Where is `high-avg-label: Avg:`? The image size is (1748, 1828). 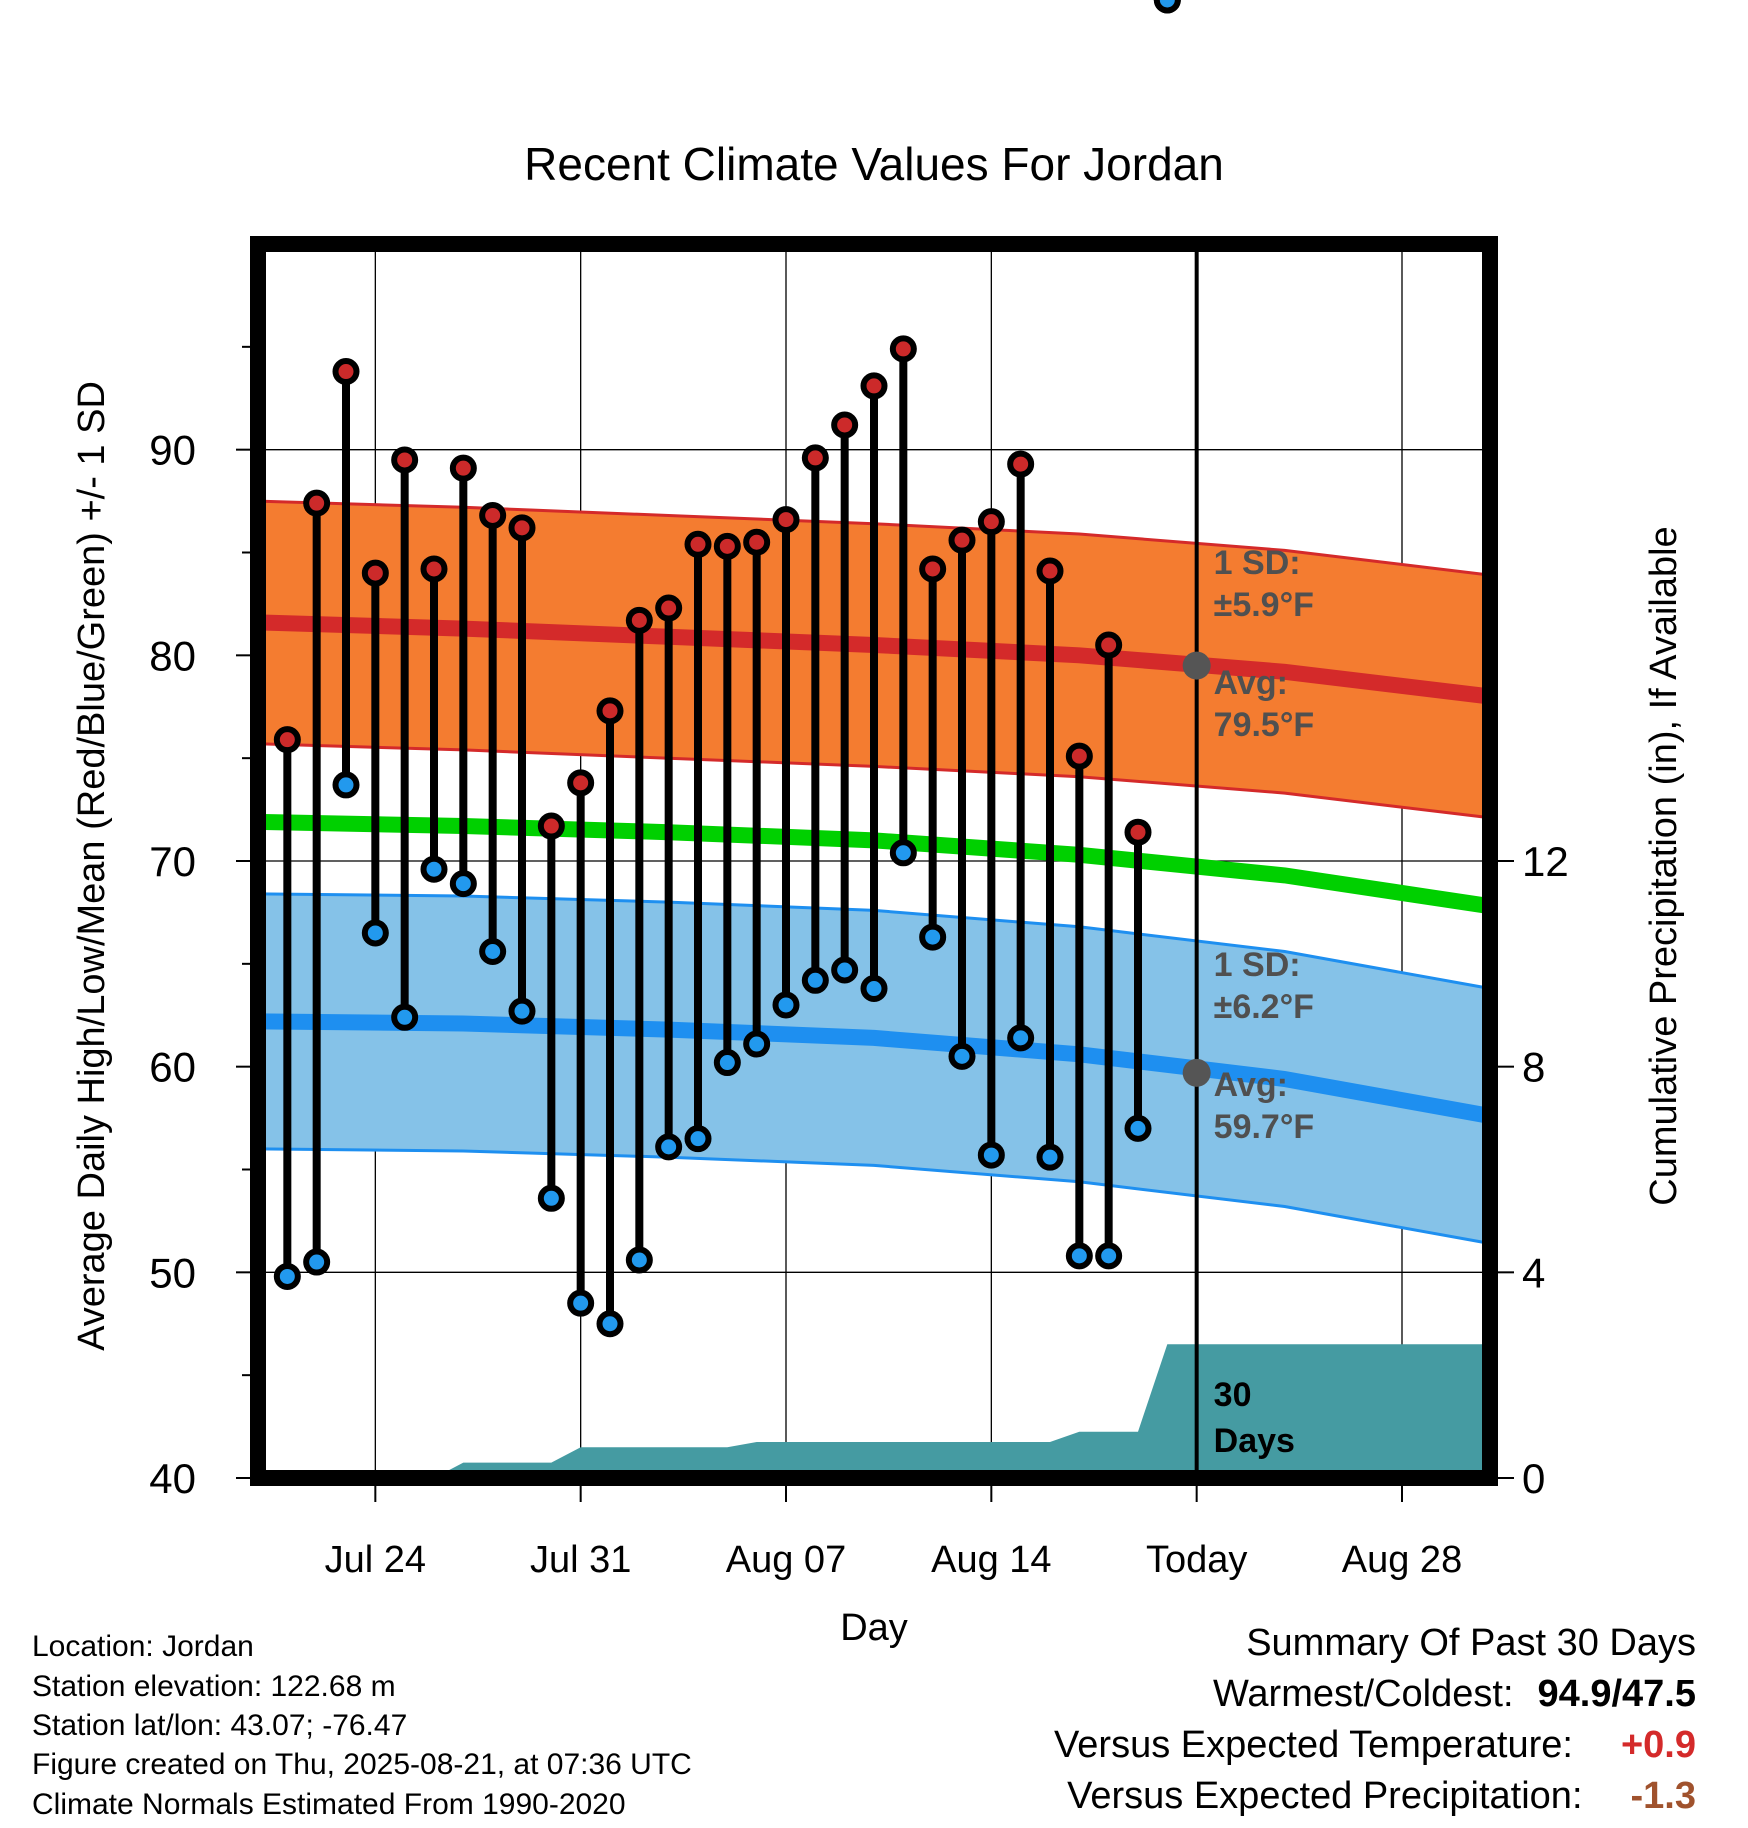
high-avg-label: Avg: is located at coordinates (1251, 683).